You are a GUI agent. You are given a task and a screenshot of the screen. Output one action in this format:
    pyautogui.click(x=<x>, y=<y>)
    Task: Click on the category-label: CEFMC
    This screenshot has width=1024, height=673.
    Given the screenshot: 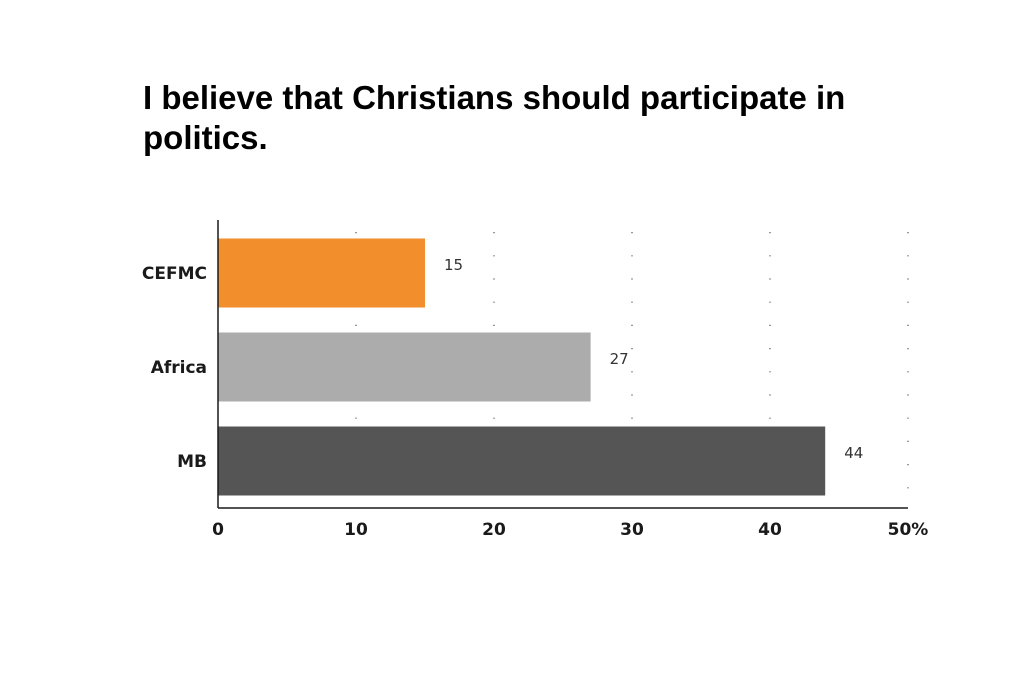 What is the action you would take?
    pyautogui.click(x=174, y=274)
    